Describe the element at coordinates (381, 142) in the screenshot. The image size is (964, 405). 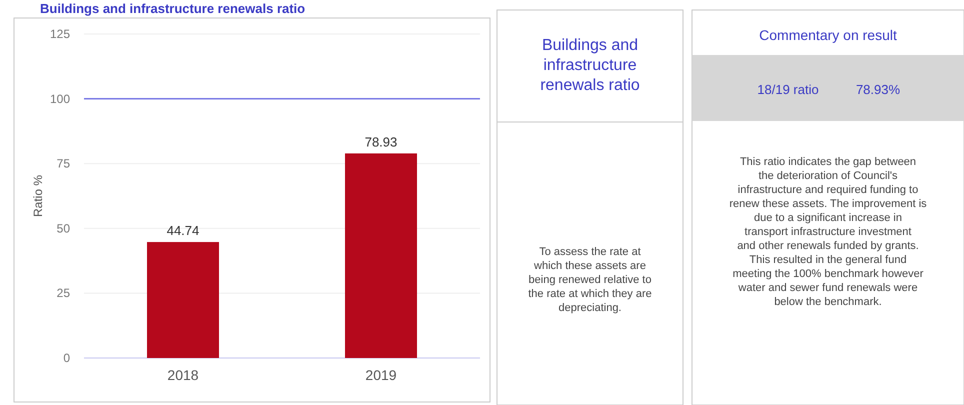
I see `data-label: 78.93` at that location.